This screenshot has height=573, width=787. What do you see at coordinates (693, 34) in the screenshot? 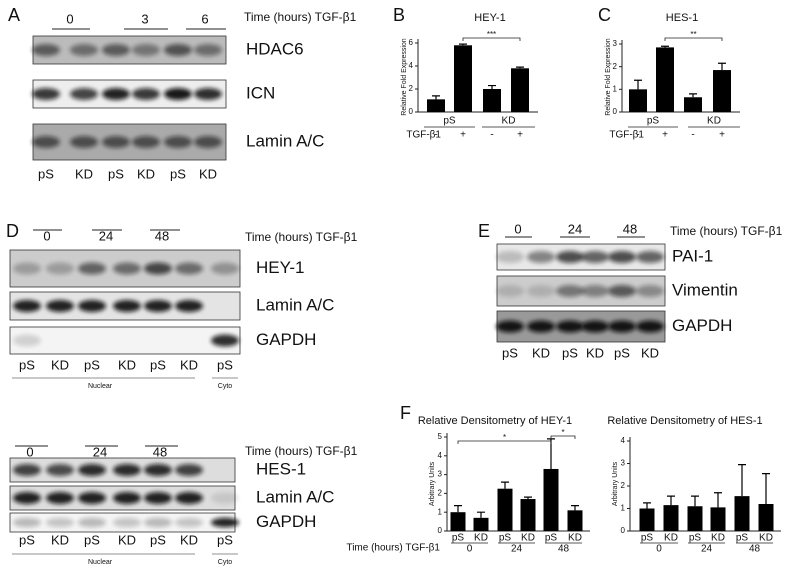
I see `significance-label: **` at bounding box center [693, 34].